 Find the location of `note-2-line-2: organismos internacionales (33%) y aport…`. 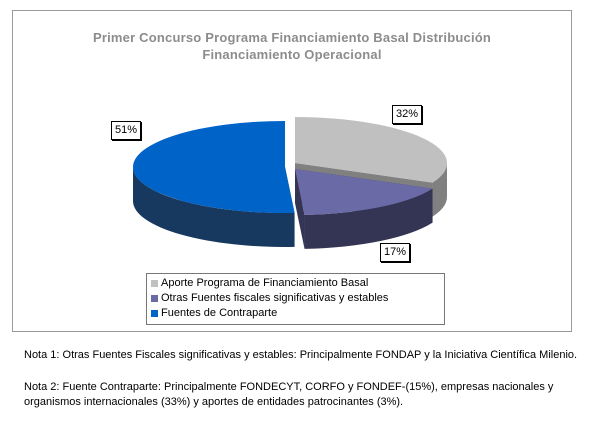

note-2-line-2: organismos internacionales (33%) y aport… is located at coordinates (214, 402).